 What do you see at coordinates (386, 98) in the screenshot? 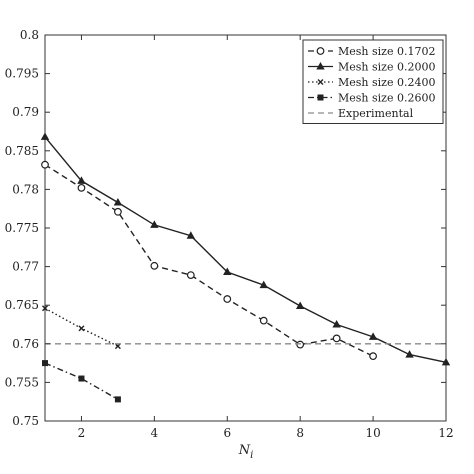
I see `legend-label: Mesh size 0.2600` at bounding box center [386, 98].